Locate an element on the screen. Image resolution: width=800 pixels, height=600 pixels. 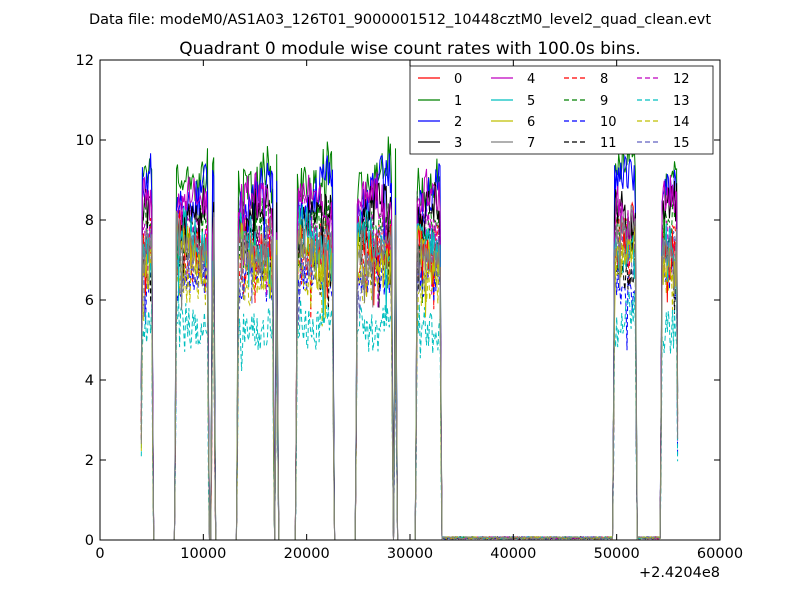
legend-label-13: 13 is located at coordinates (681, 101).